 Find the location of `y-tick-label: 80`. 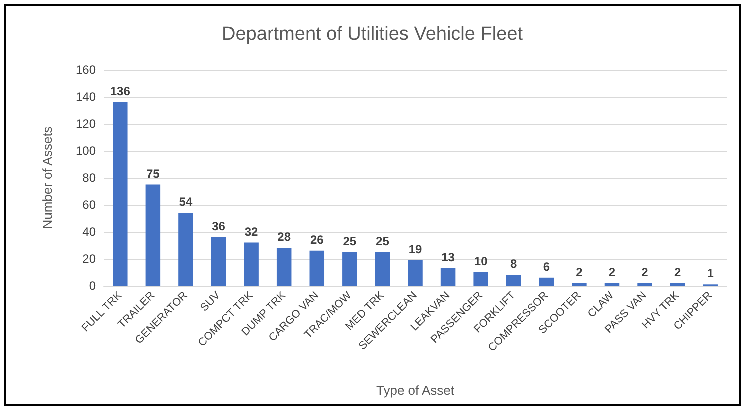

y-tick-label: 80 is located at coordinates (89, 178).